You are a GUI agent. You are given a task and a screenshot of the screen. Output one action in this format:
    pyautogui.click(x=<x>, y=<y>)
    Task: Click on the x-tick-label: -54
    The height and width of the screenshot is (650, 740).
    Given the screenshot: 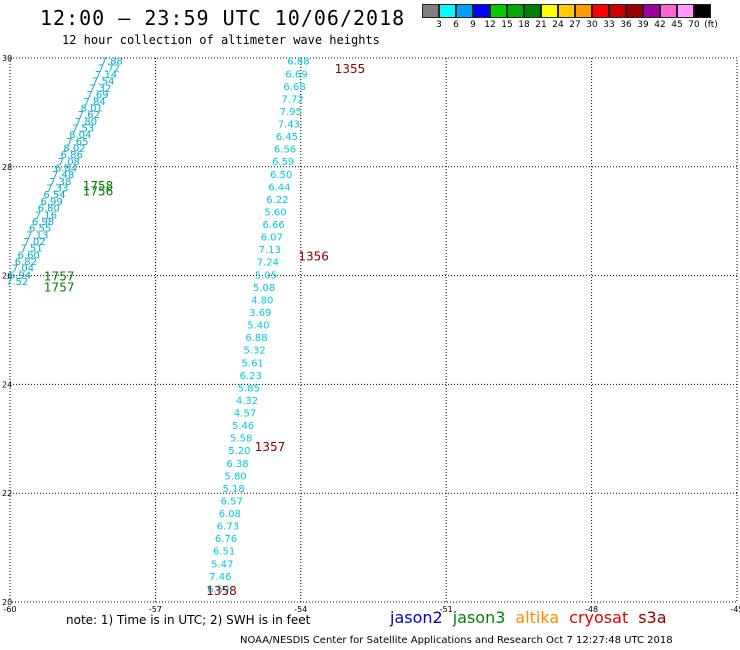 What is the action you would take?
    pyautogui.click(x=300, y=609)
    